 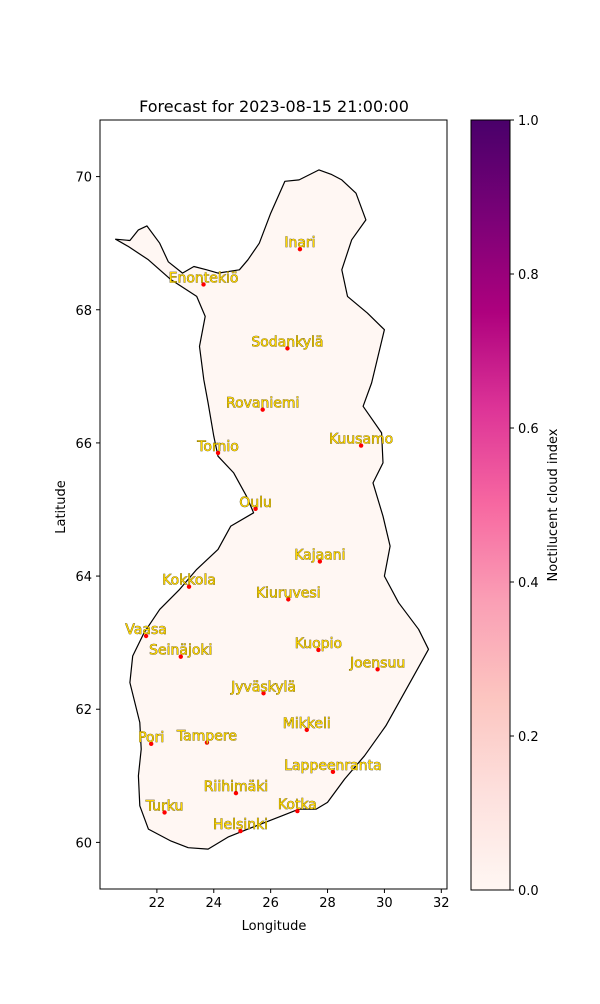 I want to click on city-label: Joensuu, so click(x=377, y=663).